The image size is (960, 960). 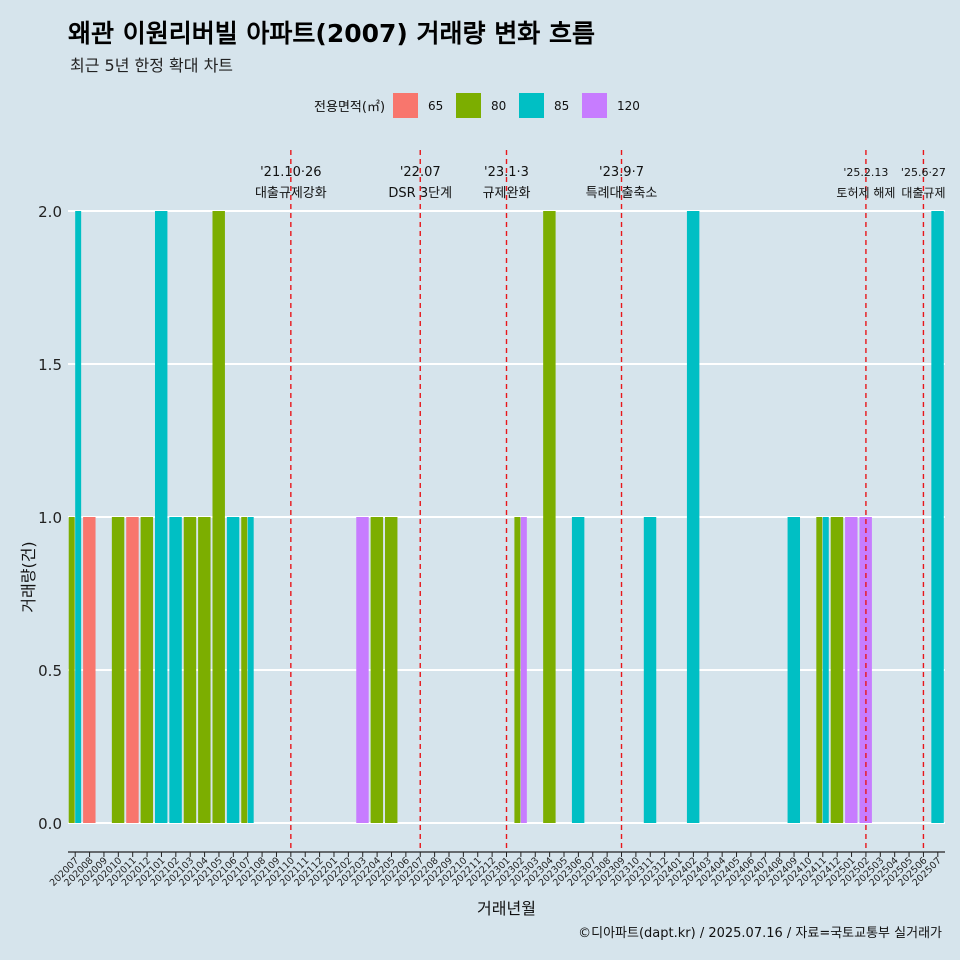 I want to click on event-label: 대출규제강화, so click(x=291, y=193).